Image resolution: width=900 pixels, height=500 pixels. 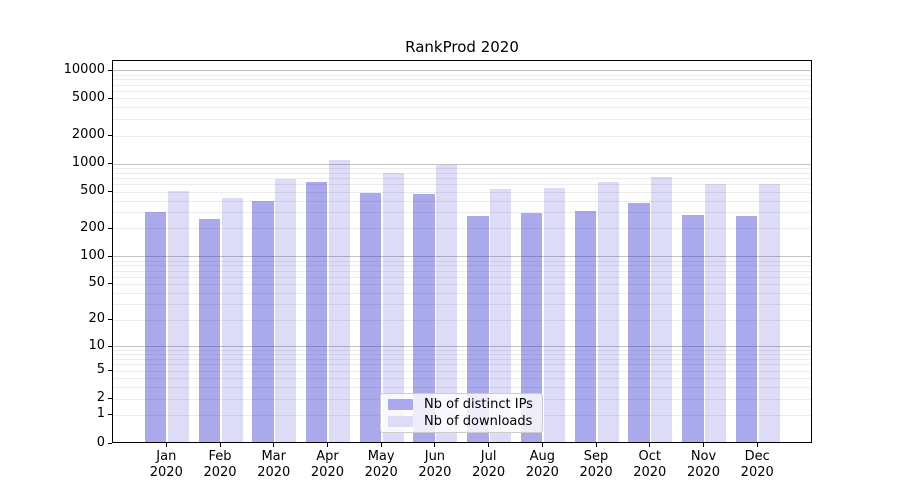 I want to click on bar-downloads-jul, so click(x=501, y=315).